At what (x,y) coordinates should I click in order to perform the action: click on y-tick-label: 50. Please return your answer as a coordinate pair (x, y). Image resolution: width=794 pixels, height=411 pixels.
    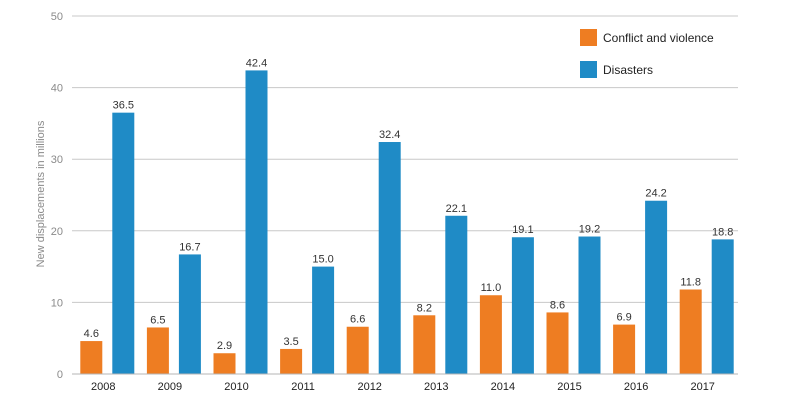
    Looking at the image, I should click on (57, 17).